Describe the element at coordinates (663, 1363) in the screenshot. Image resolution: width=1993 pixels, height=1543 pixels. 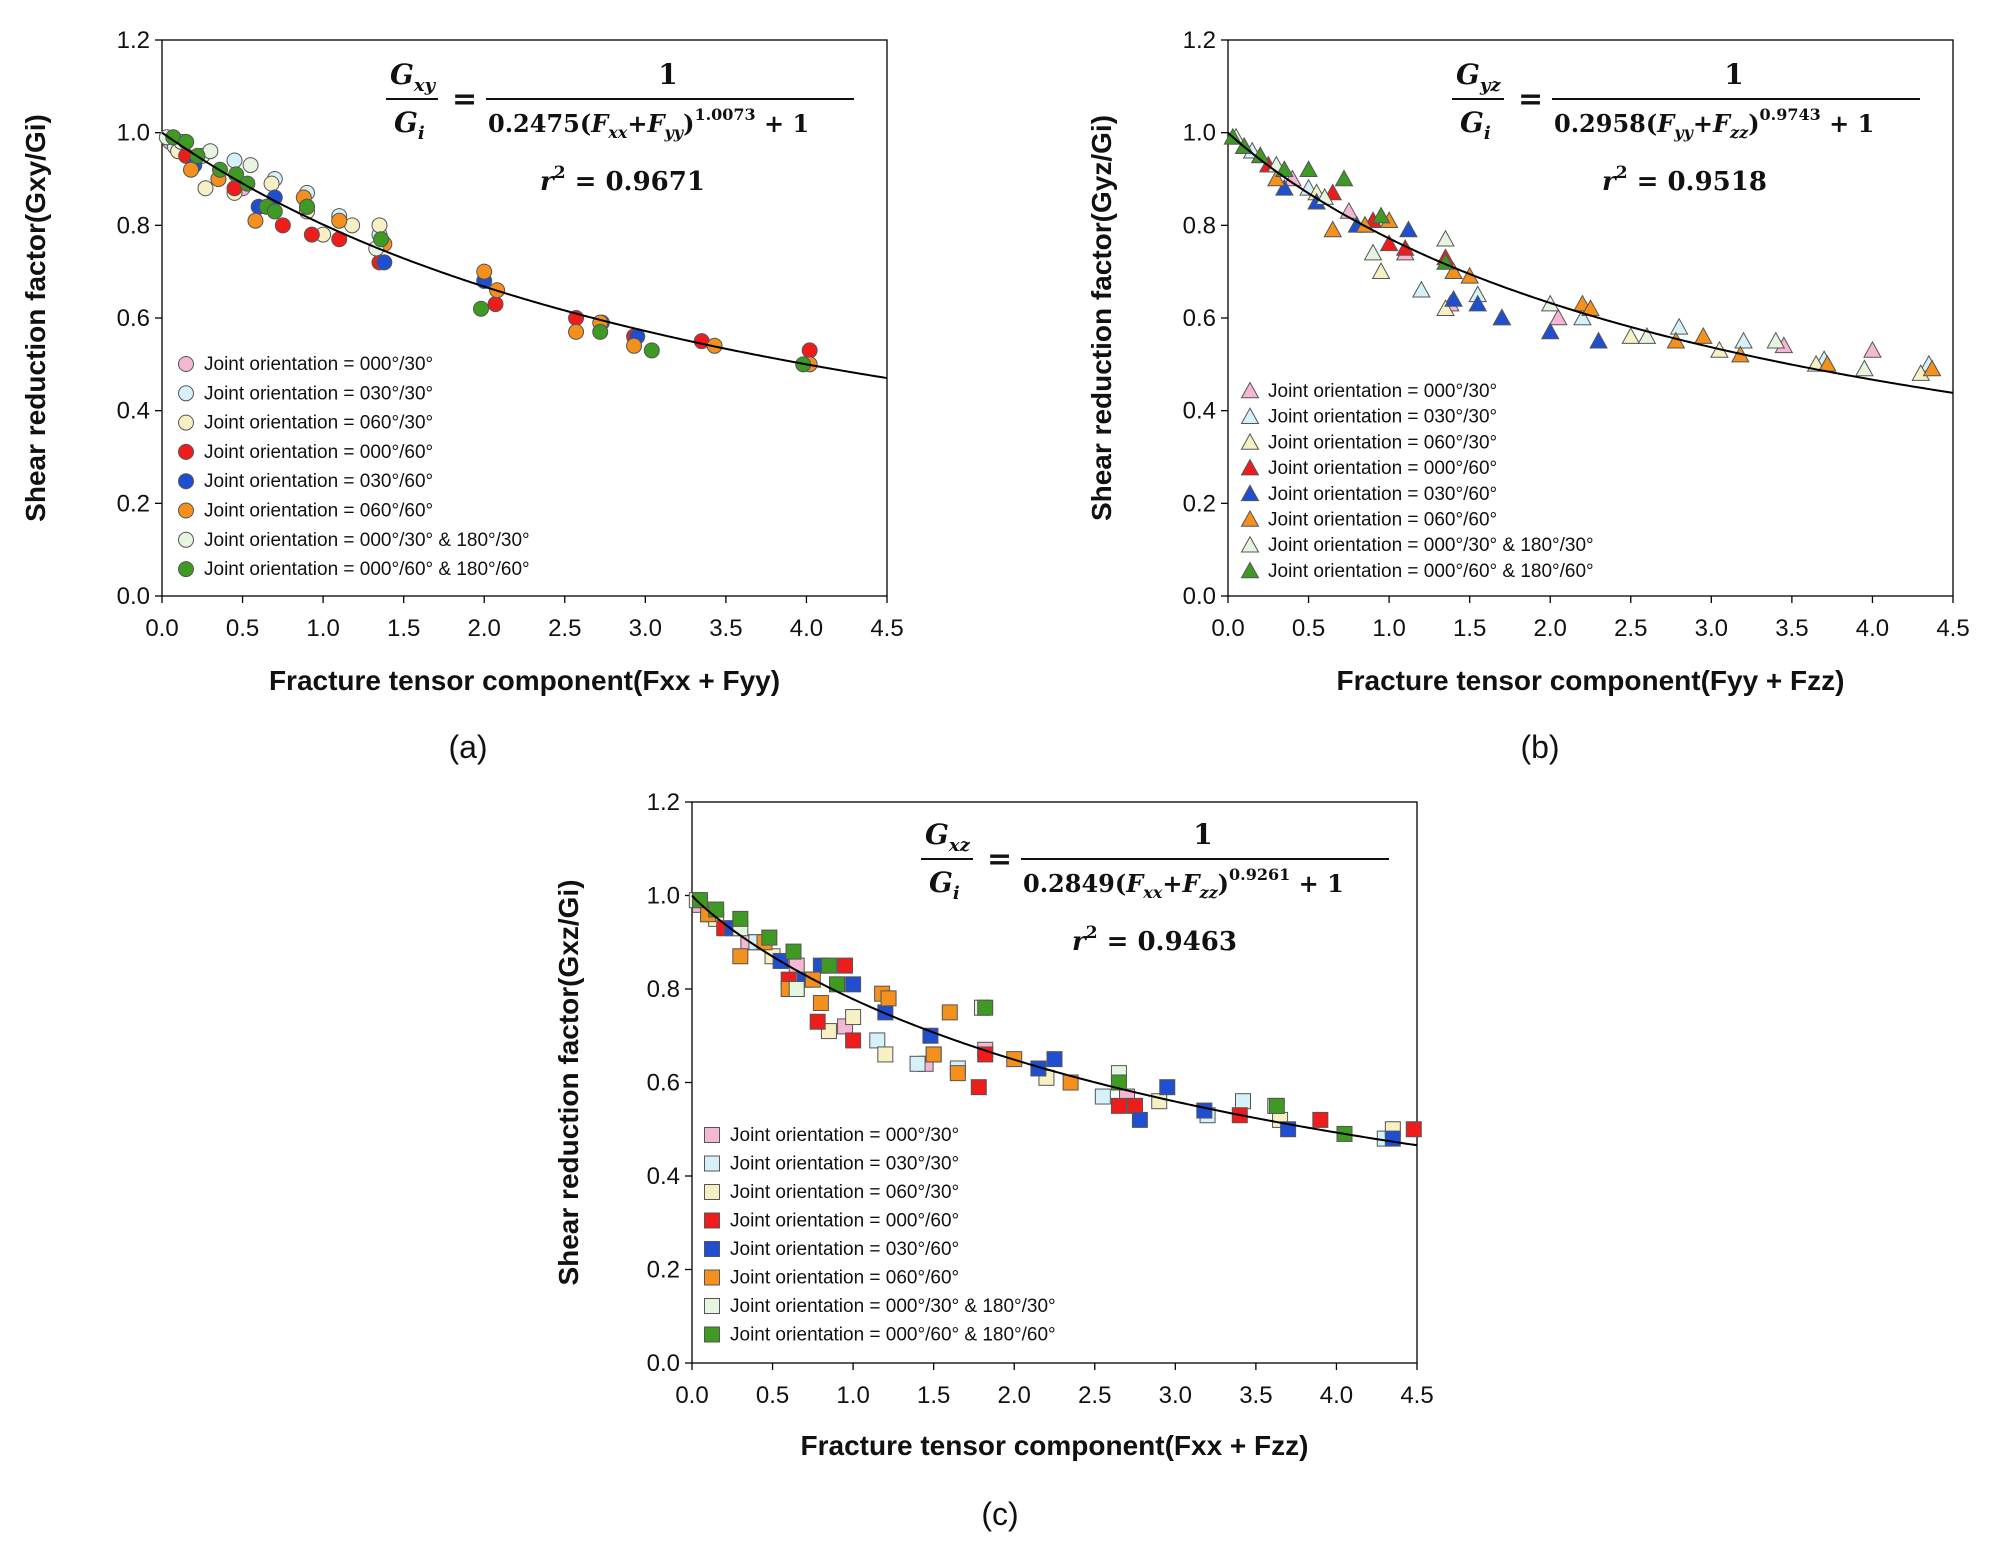
I see `y-tick-label: 0.0` at that location.